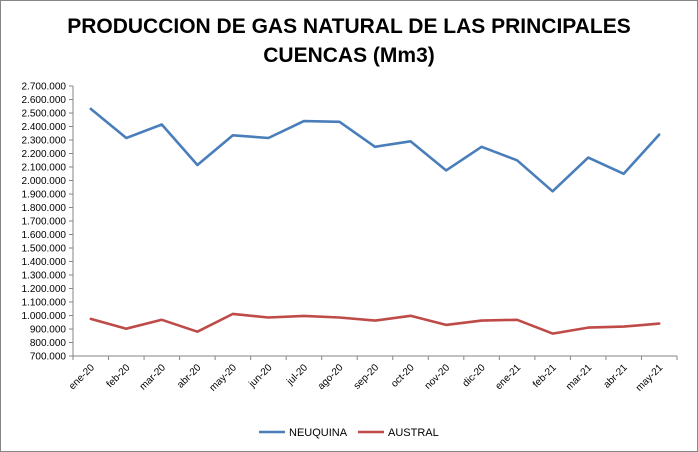  What do you see at coordinates (44, 195) in the screenshot?
I see `y-tick-label: 1.900.000` at bounding box center [44, 195].